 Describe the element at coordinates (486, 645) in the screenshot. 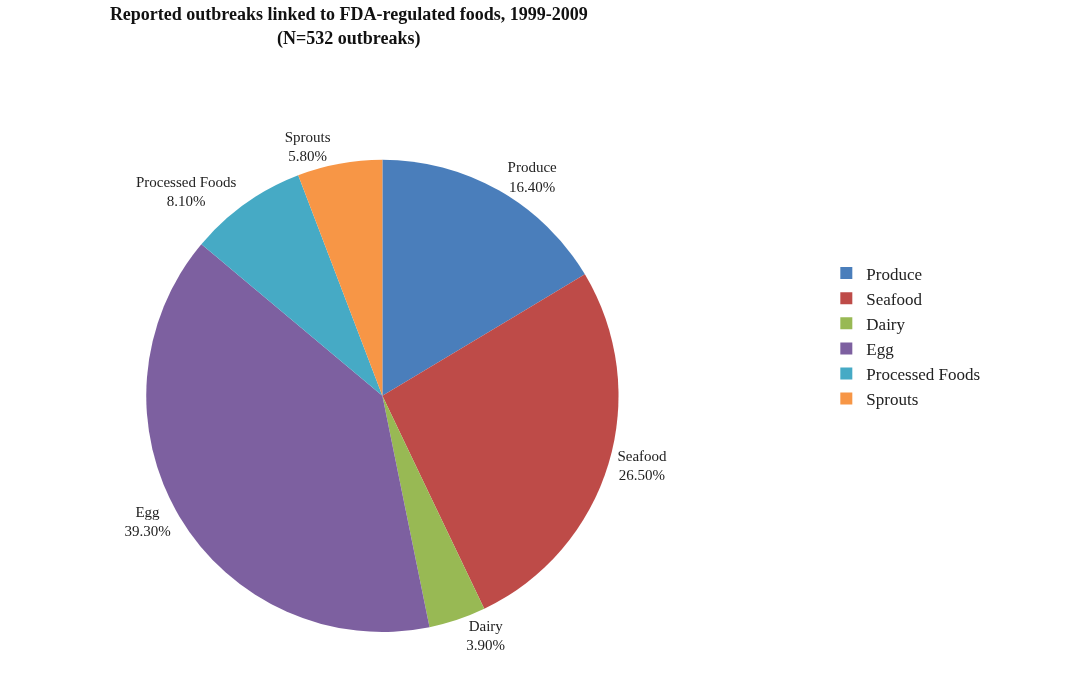

I see `data-label: 3.90%` at that location.